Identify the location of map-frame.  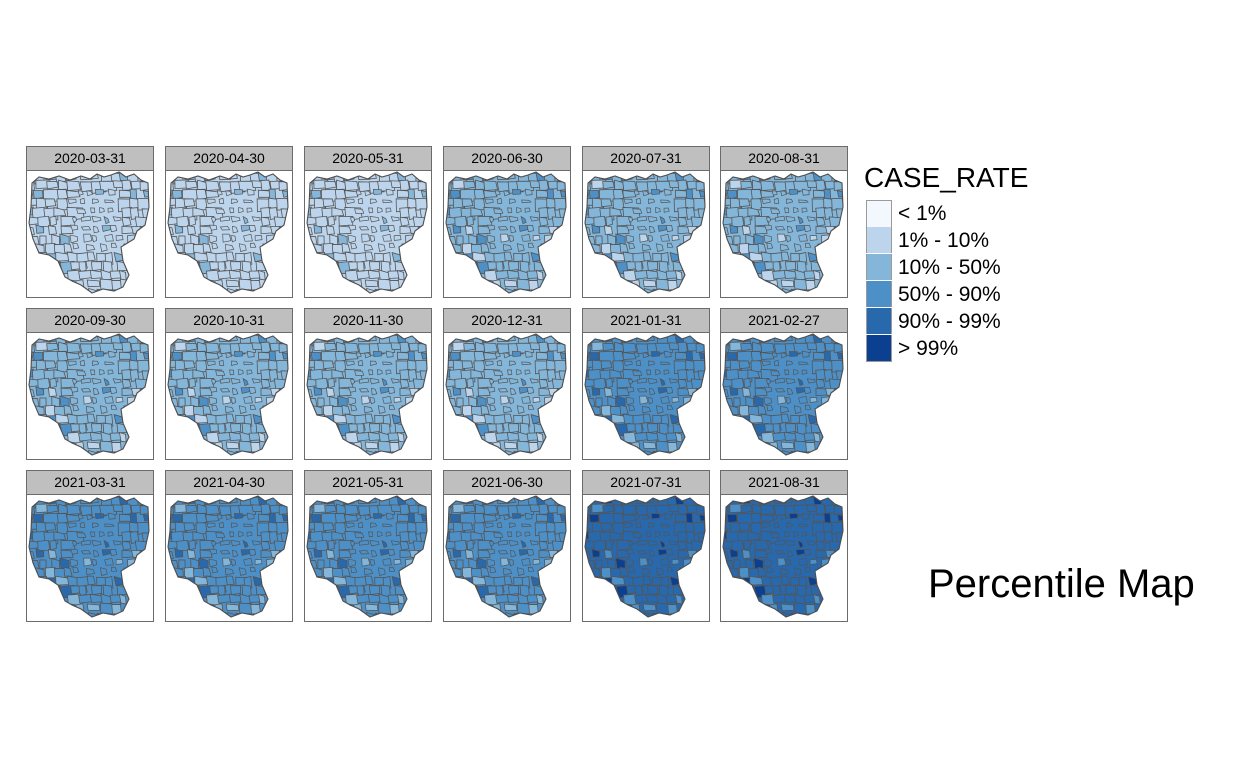
(229, 396).